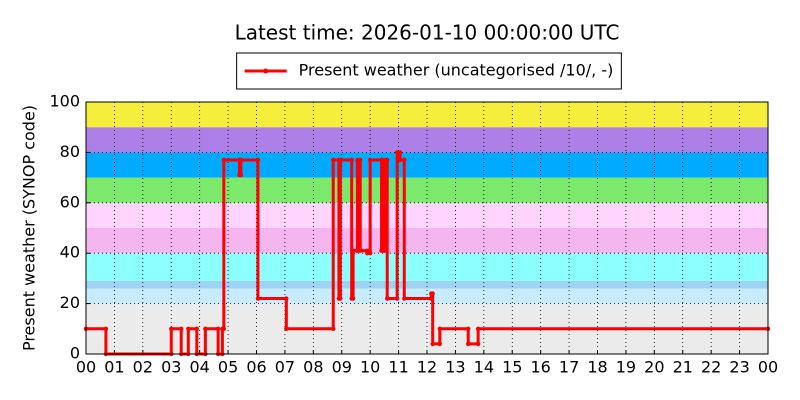 Image resolution: width=800 pixels, height=400 pixels. What do you see at coordinates (626, 367) in the screenshot?
I see `x-tick-label: 19` at bounding box center [626, 367].